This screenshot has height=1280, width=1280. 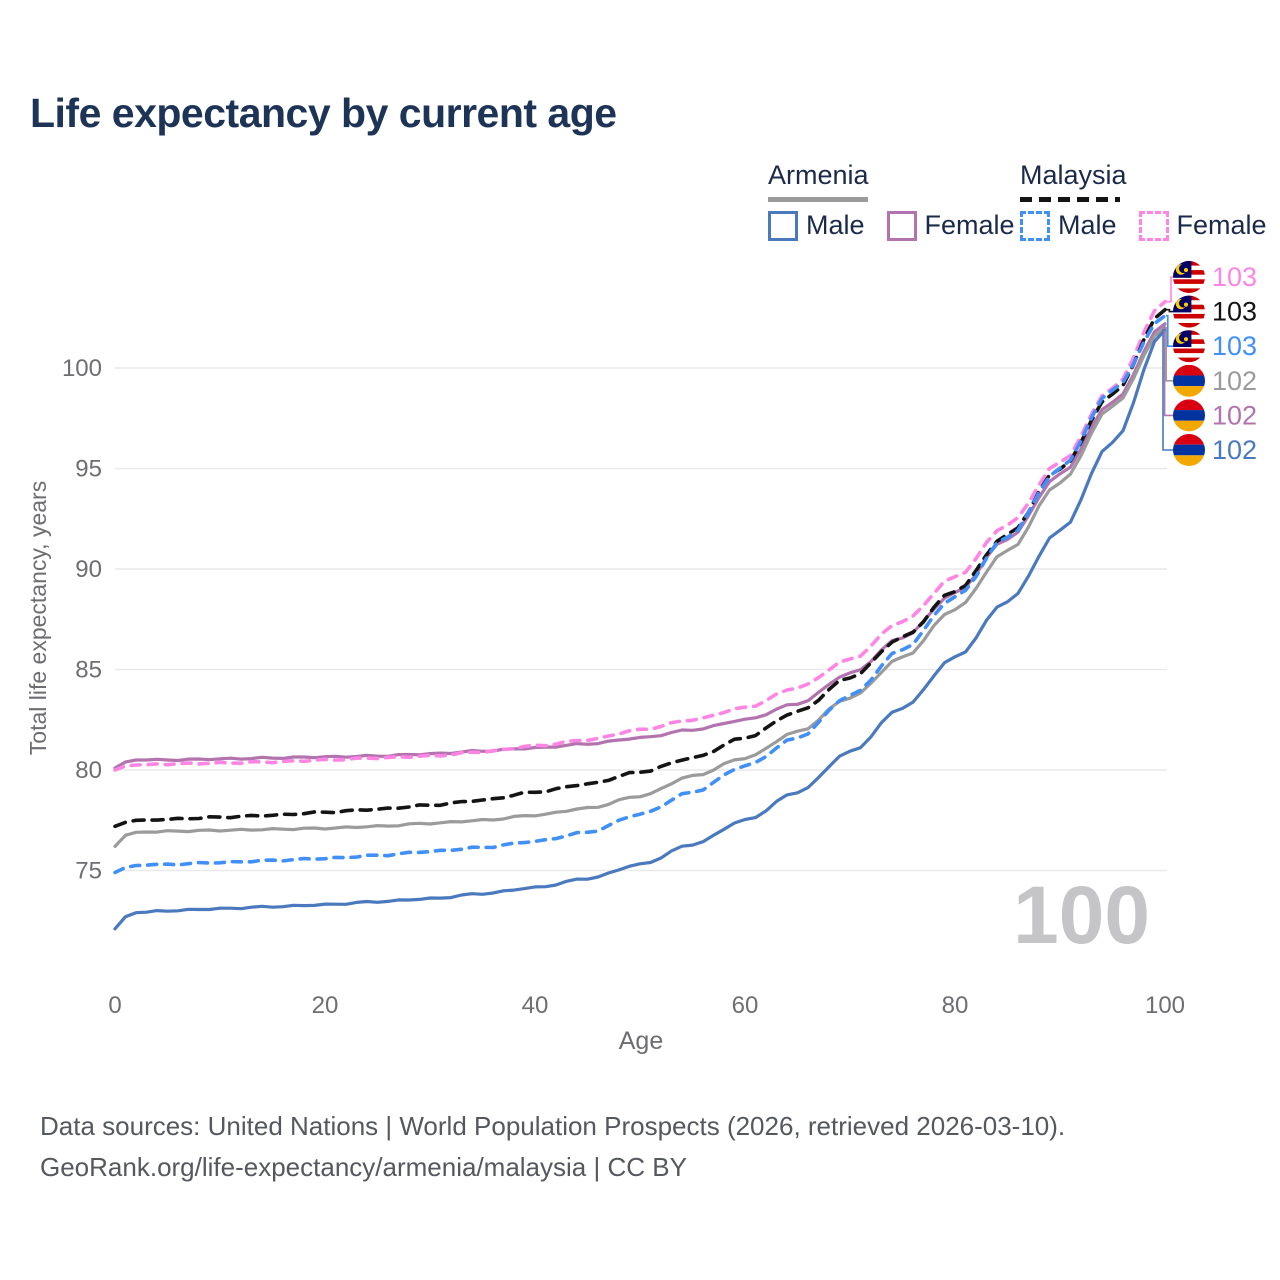 What do you see at coordinates (1070, 199) in the screenshot?
I see `malaysia-dashed-line-sample` at bounding box center [1070, 199].